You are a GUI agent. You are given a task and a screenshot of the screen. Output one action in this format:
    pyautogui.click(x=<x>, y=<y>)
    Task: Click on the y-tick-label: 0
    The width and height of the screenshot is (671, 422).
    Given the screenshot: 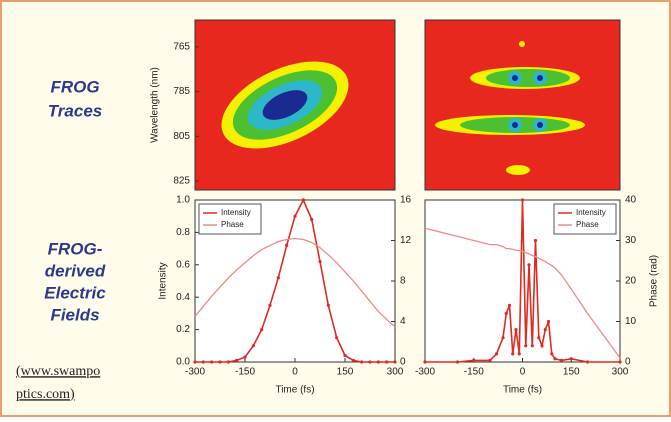 What is the action you would take?
    pyautogui.click(x=403, y=362)
    